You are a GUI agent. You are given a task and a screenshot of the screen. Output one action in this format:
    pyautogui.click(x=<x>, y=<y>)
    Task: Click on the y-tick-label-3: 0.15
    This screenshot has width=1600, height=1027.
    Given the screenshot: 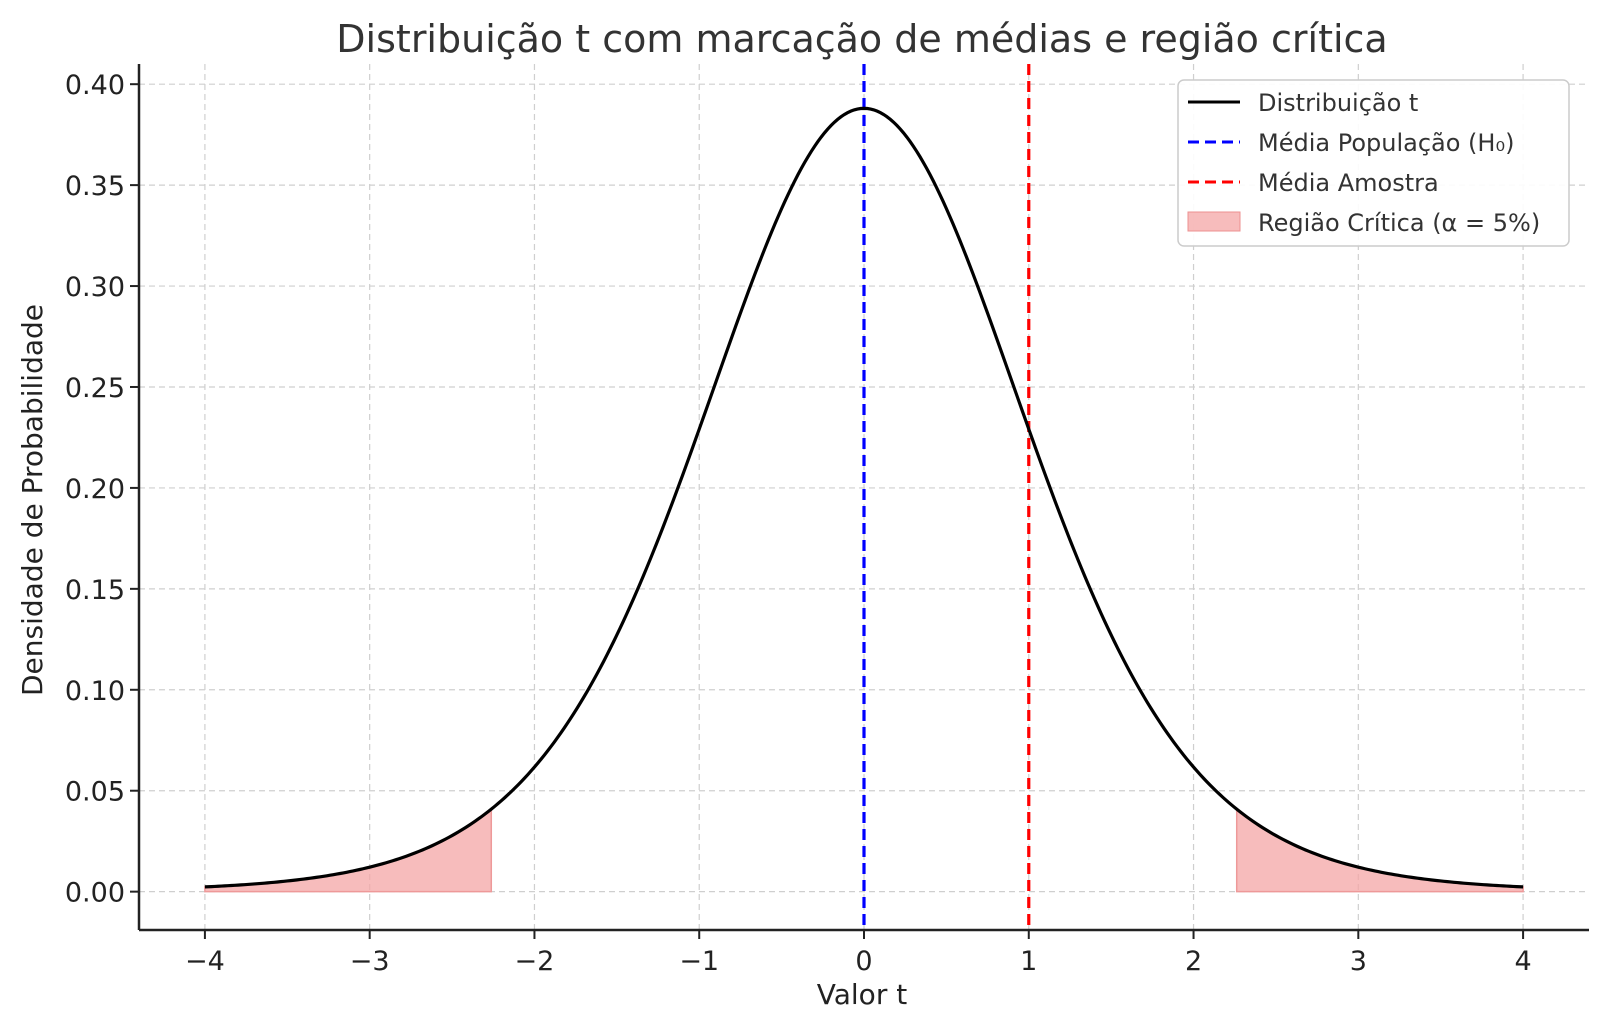 What is the action you would take?
    pyautogui.click(x=95, y=590)
    